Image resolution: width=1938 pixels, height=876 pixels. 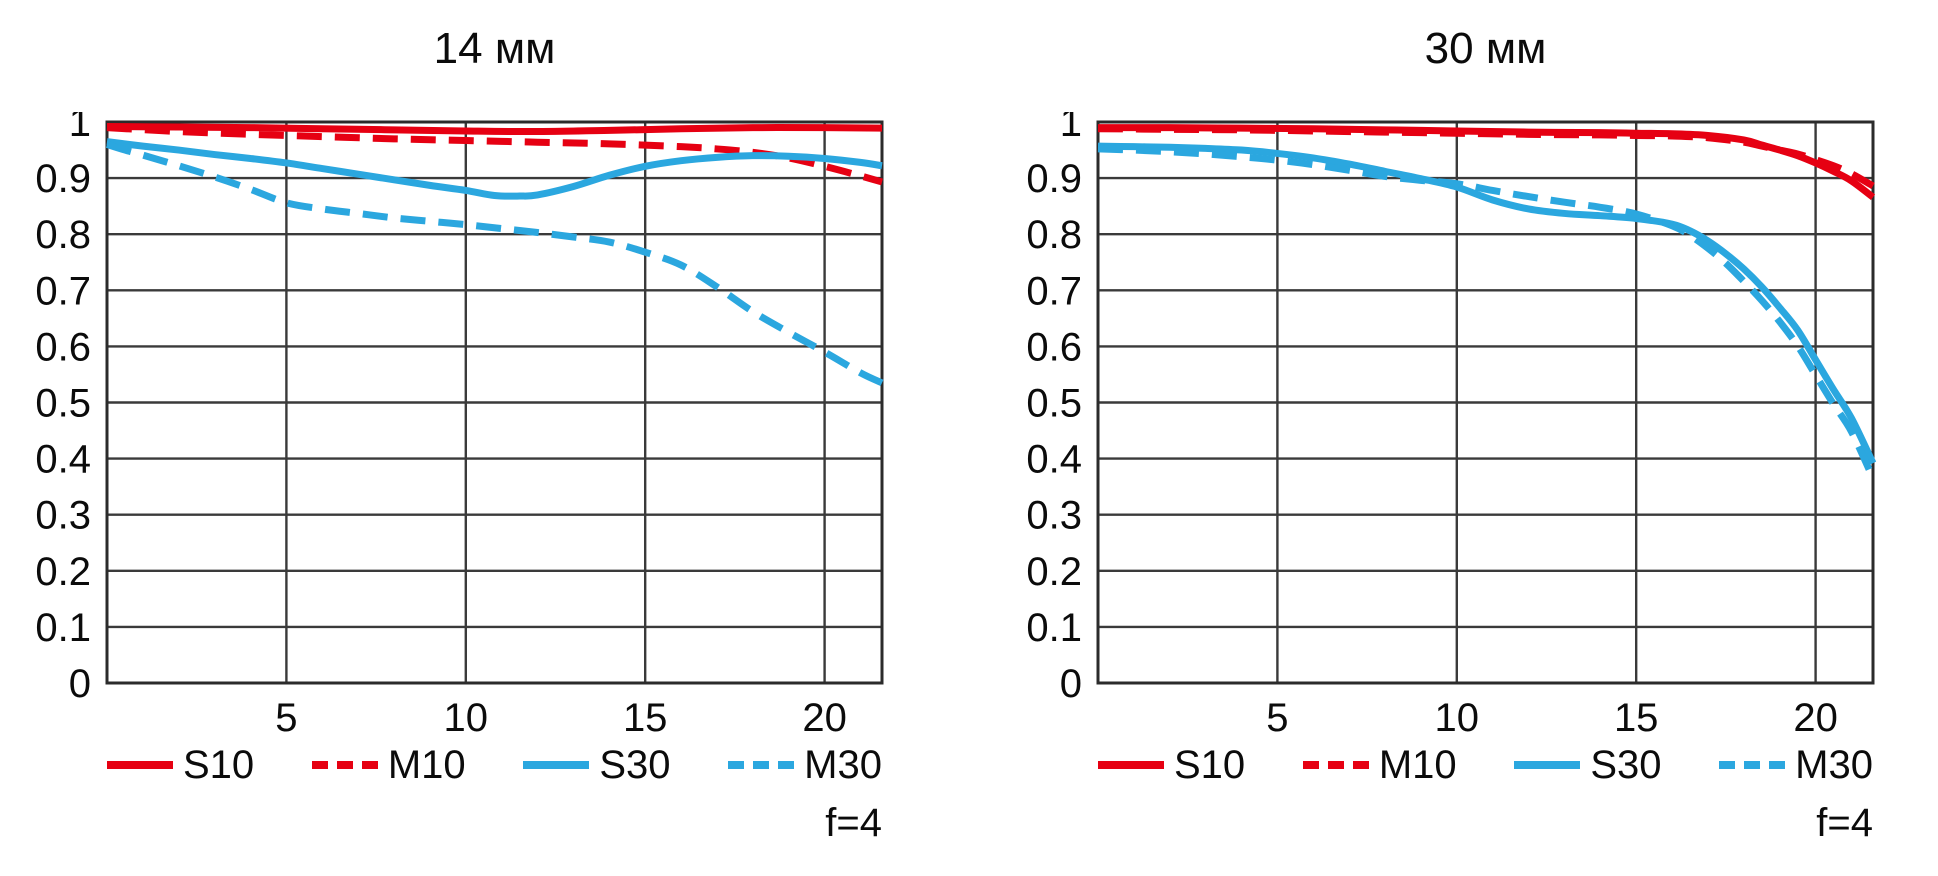 What do you see at coordinates (494, 48) in the screenshot?
I see `chart-title-14mm: 14 мм` at bounding box center [494, 48].